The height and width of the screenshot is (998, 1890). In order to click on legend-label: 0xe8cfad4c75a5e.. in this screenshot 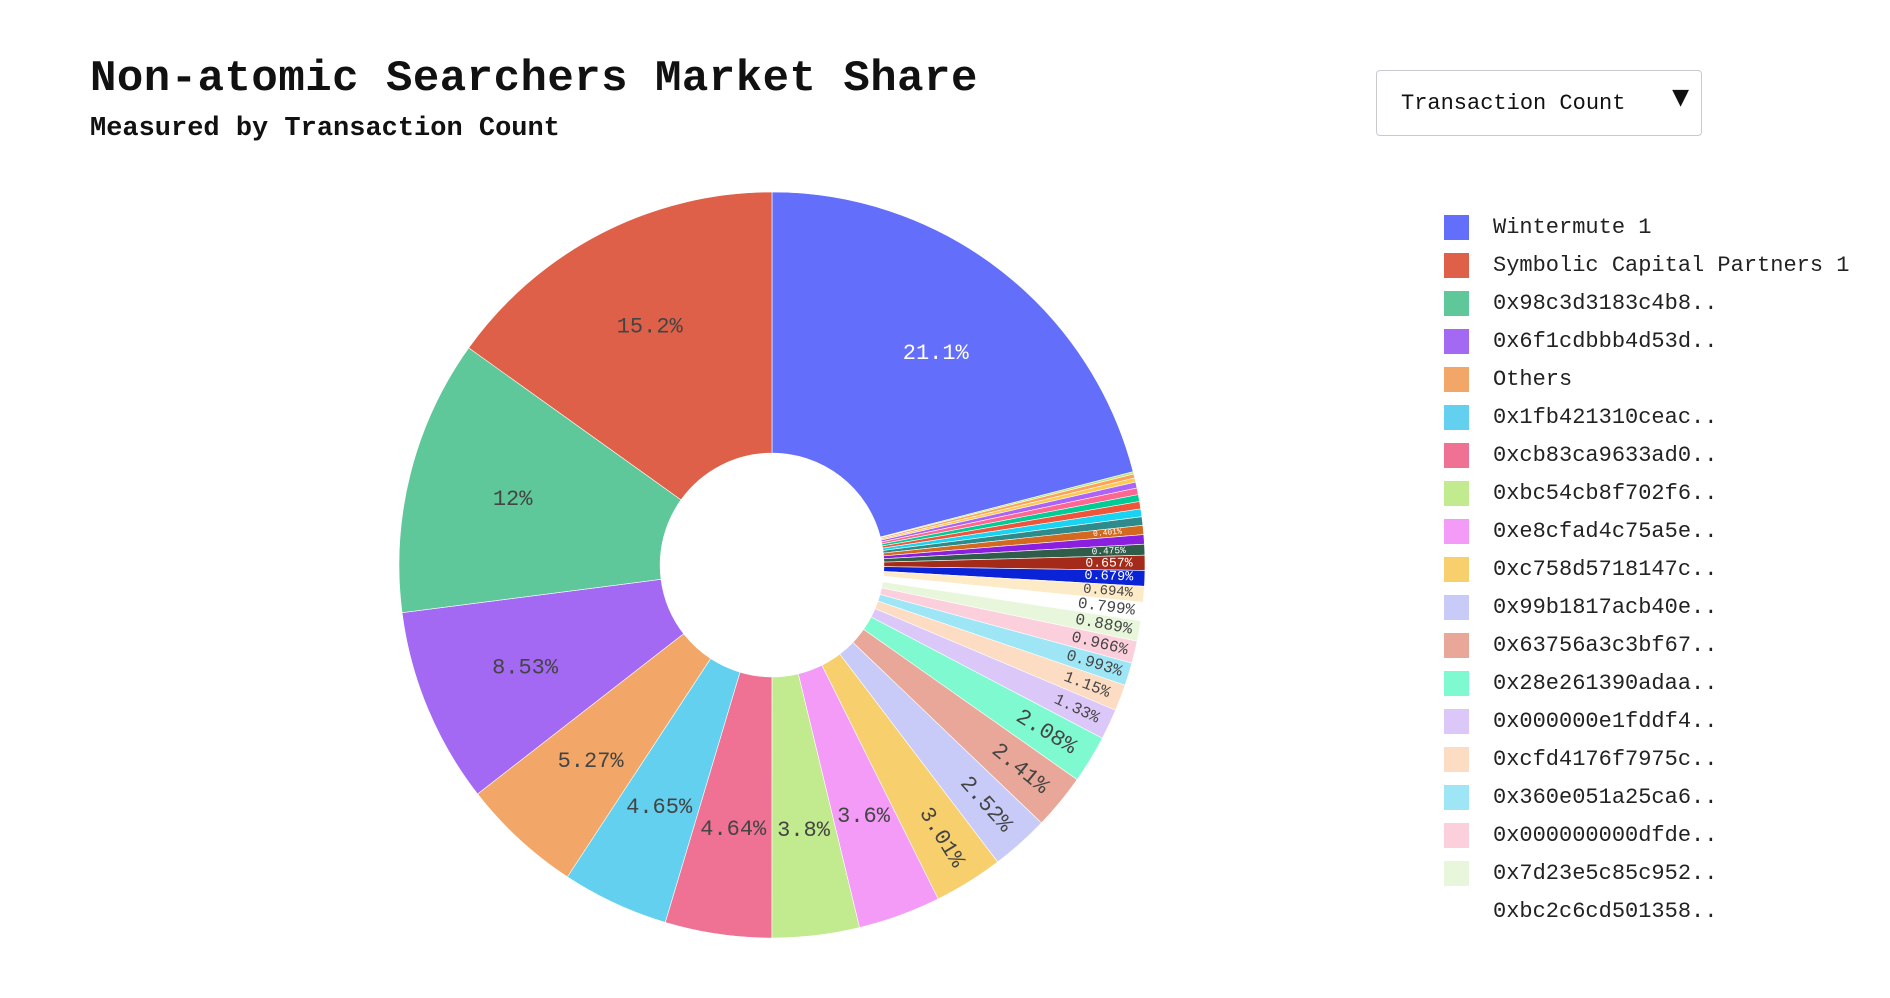, I will do `click(1605, 531)`.